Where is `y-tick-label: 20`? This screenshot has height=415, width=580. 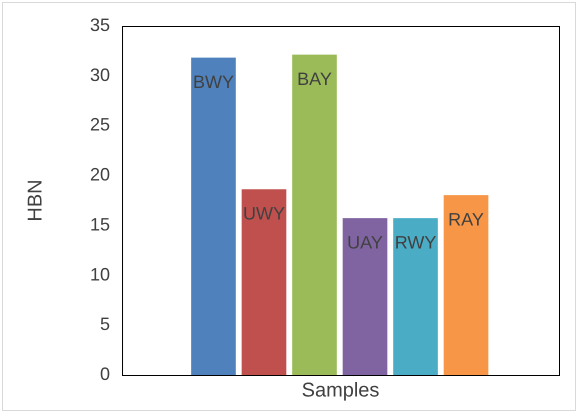
y-tick-label: 20 is located at coordinates (100, 174).